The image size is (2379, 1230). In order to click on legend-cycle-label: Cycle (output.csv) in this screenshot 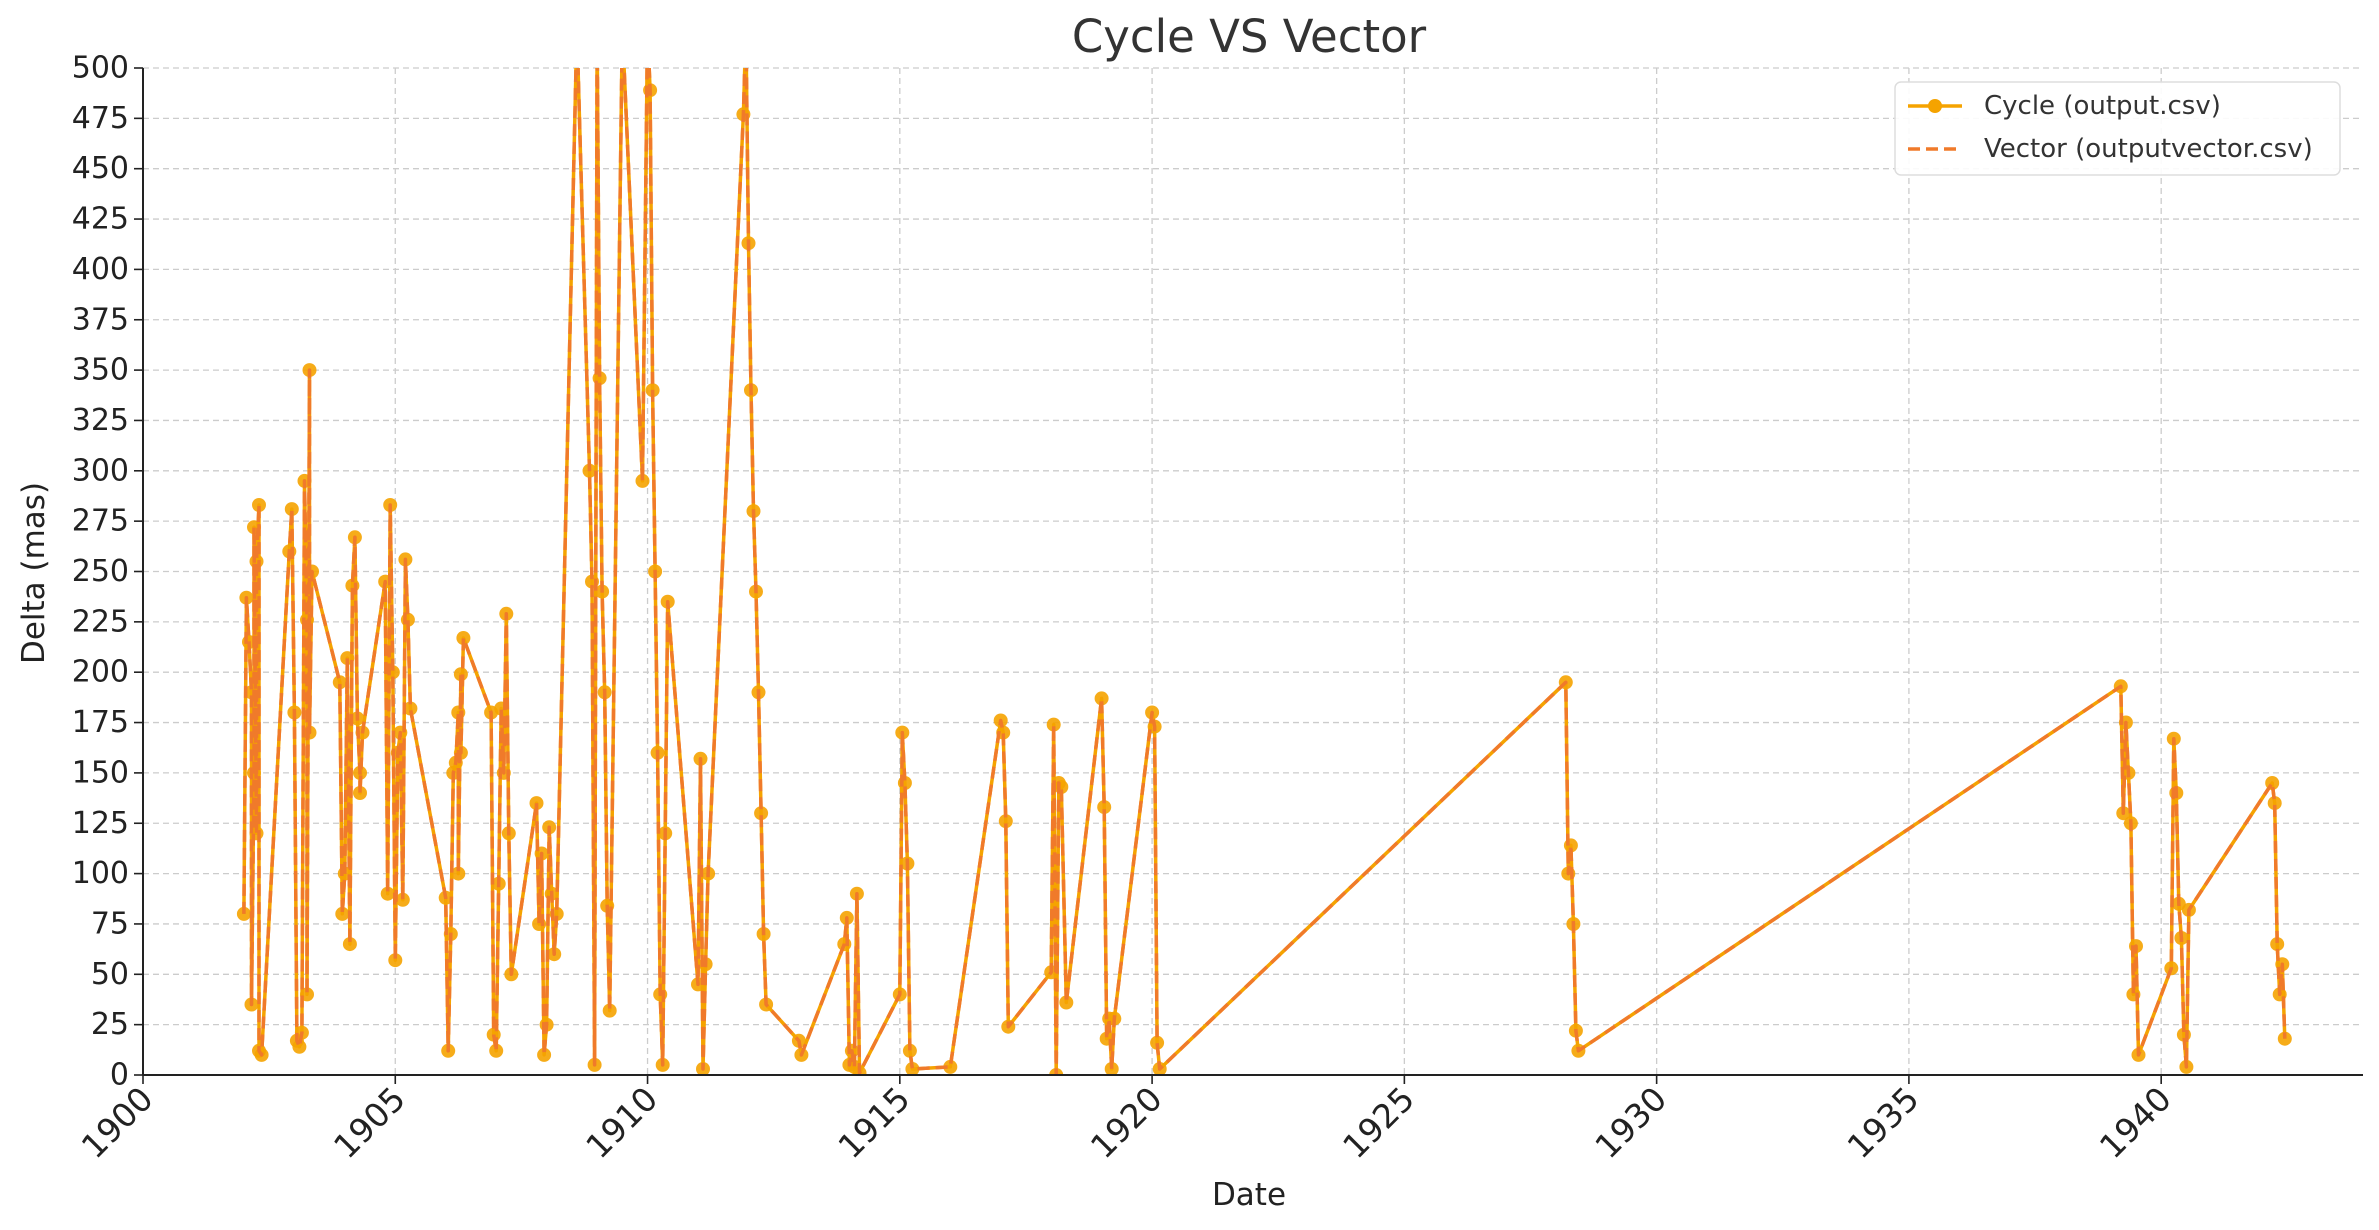, I will do `click(2102, 106)`.